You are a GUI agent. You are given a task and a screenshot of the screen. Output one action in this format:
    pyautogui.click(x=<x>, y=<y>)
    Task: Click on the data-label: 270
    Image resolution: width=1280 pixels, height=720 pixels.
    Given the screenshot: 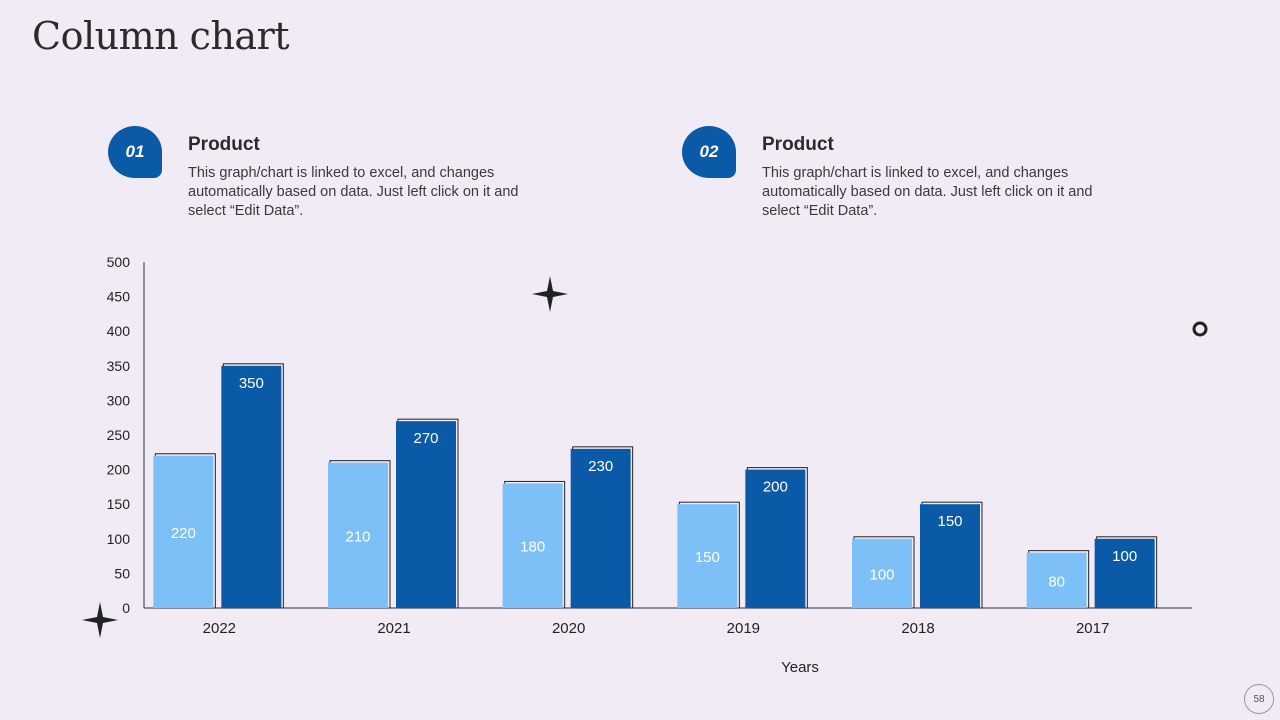 What is the action you would take?
    pyautogui.click(x=425, y=438)
    